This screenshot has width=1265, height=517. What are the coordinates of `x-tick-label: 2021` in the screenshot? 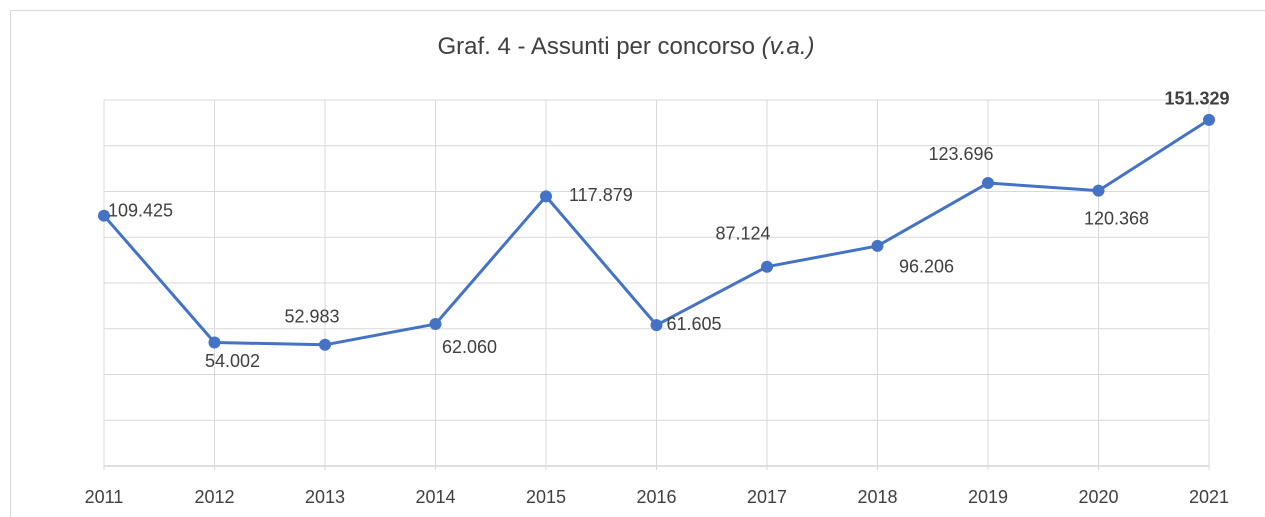 It's located at (1209, 497).